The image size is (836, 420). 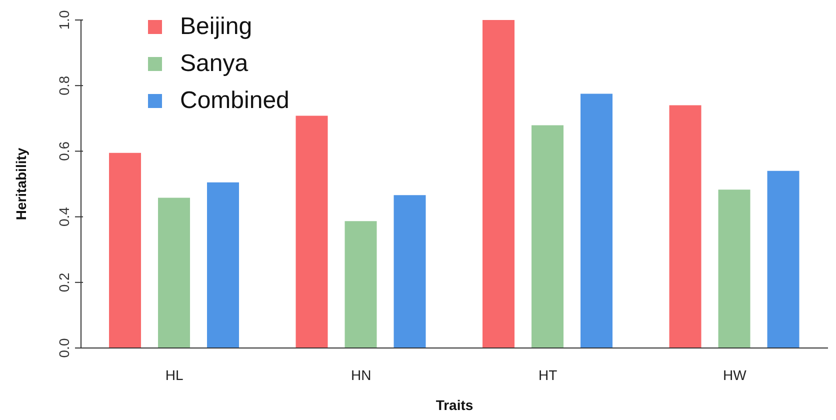 I want to click on legend-label: Beijing, so click(x=216, y=27).